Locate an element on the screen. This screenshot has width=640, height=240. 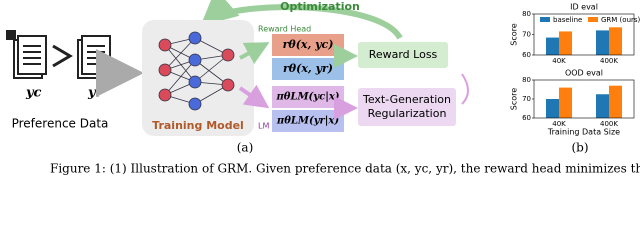
reward-head-arrow is located at coordinates (254, 53).